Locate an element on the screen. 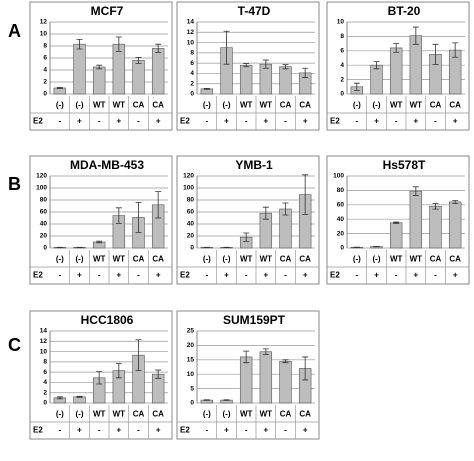 Image resolution: width=474 pixels, height=461 pixels. chart-title: MDA-MB-453 is located at coordinates (107, 165).